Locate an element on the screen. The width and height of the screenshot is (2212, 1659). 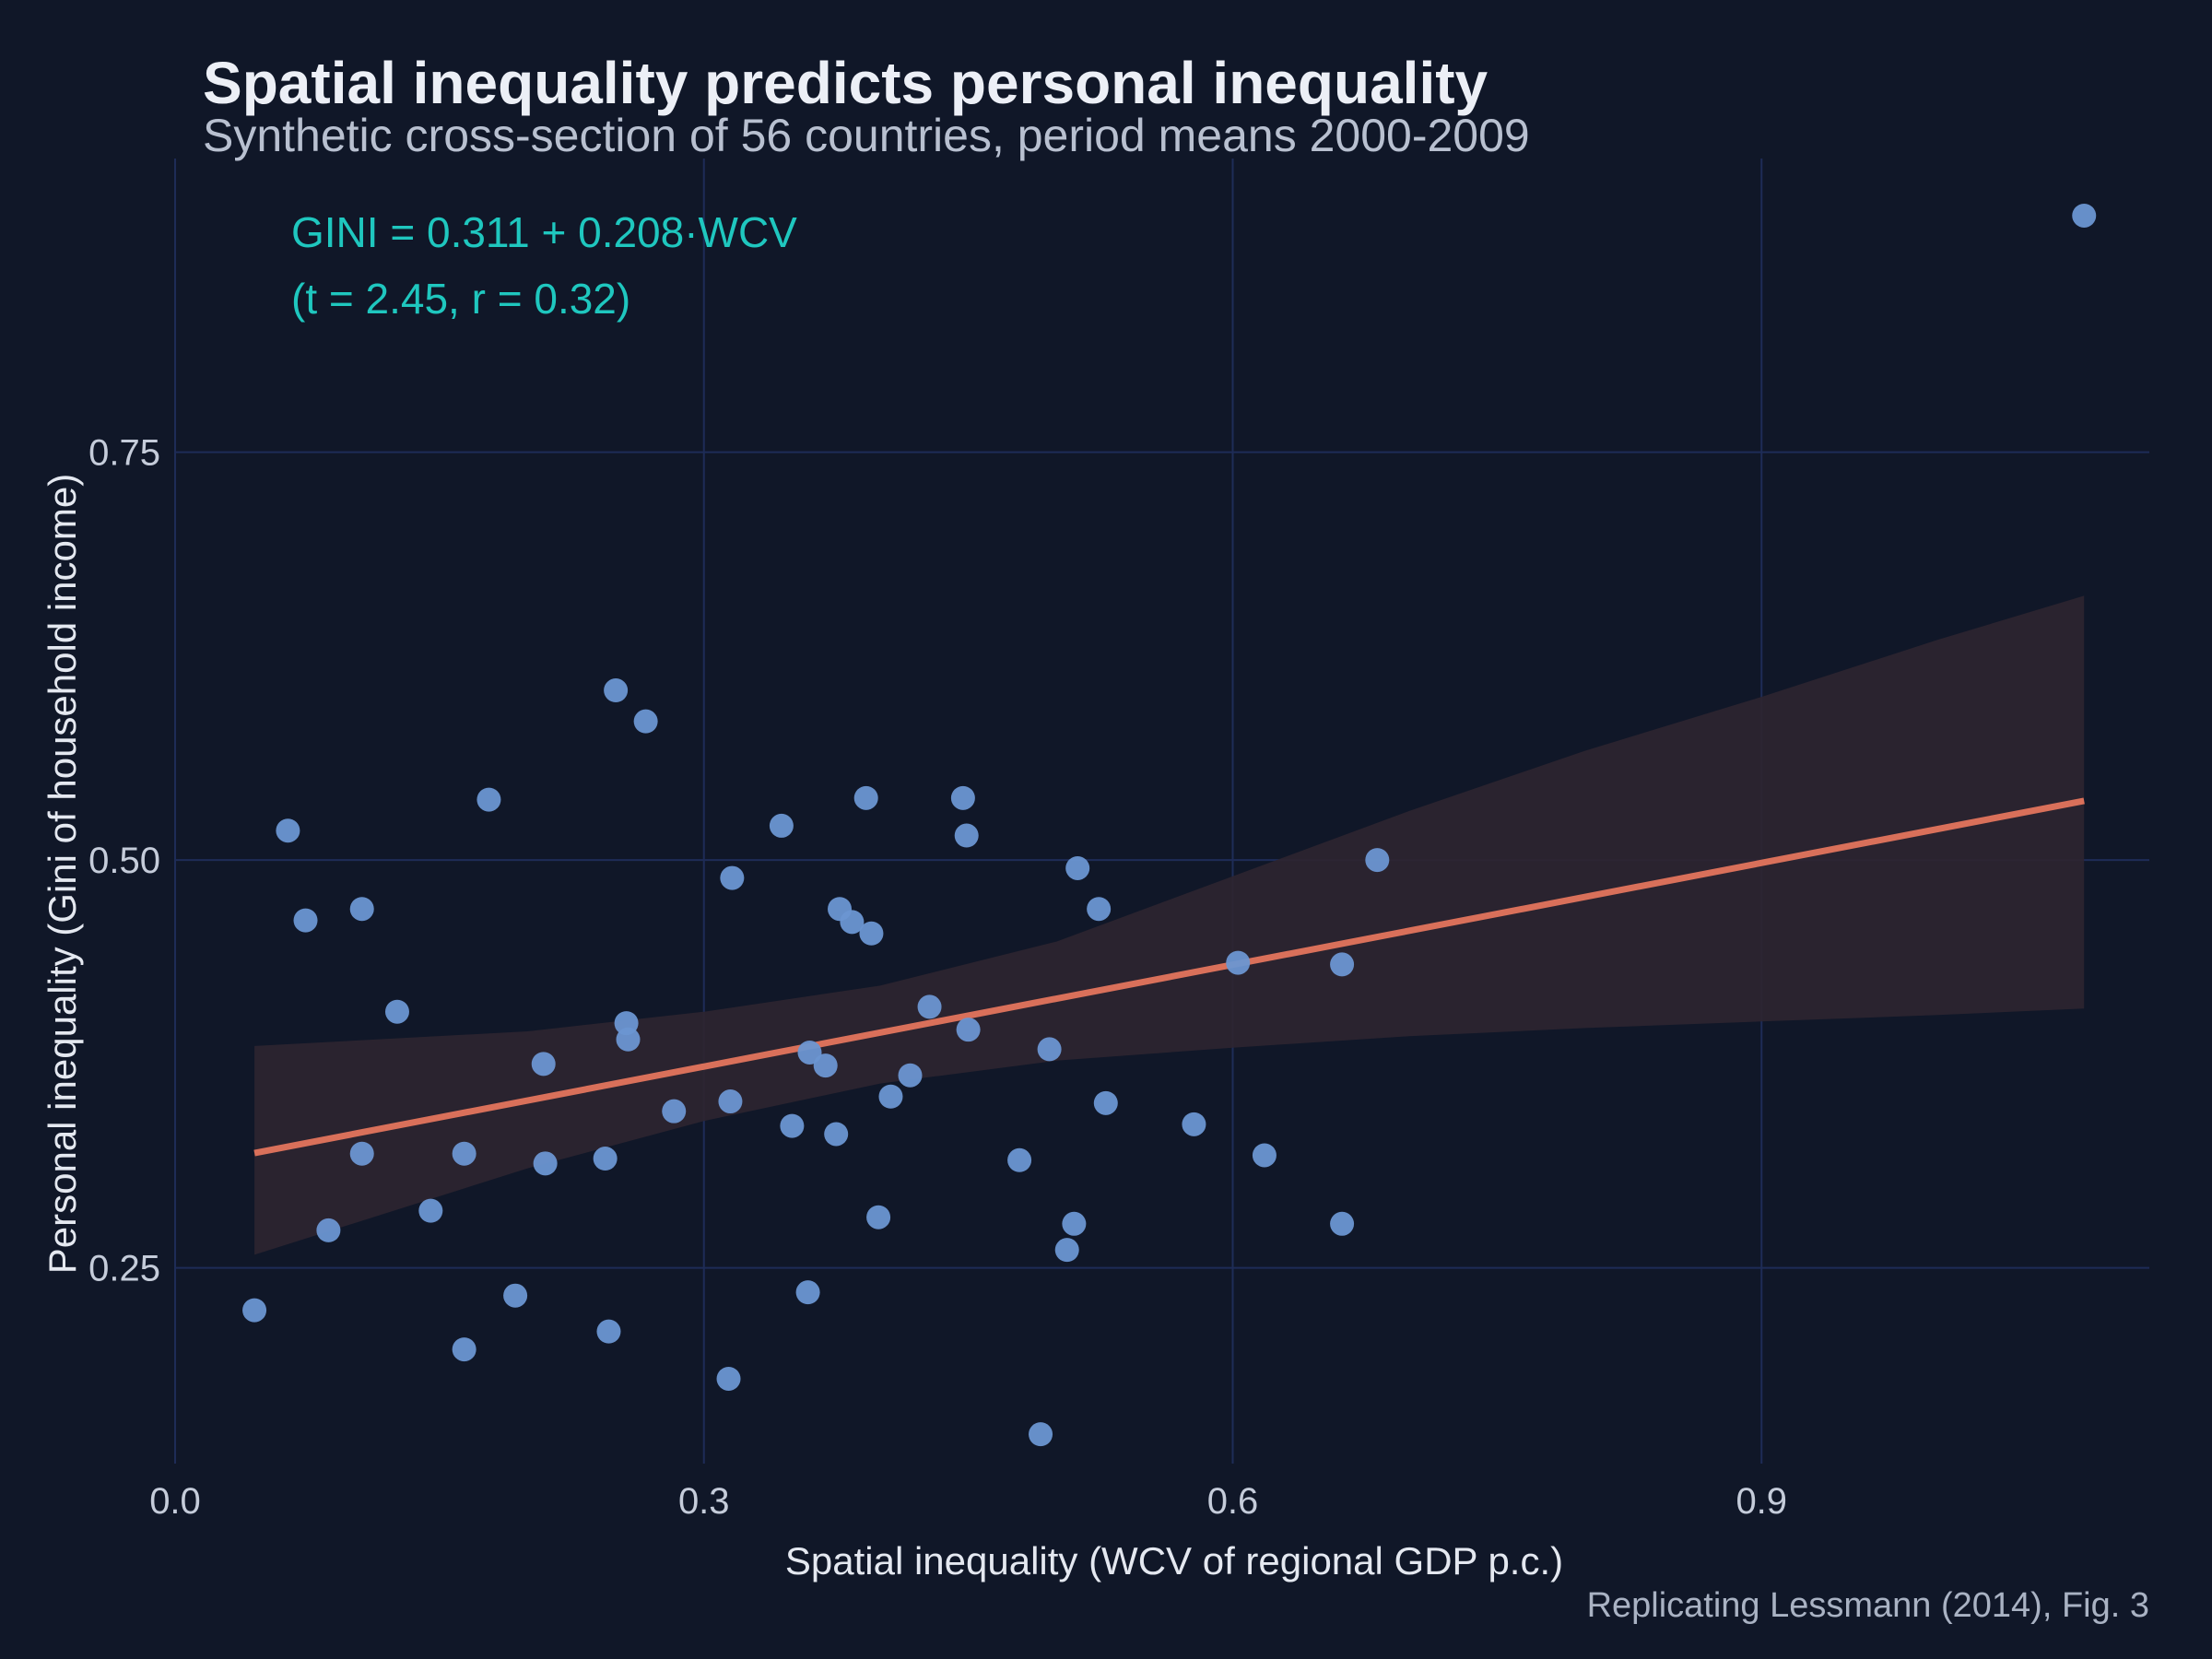
y-tick-label: 0.75 is located at coordinates (124, 453).